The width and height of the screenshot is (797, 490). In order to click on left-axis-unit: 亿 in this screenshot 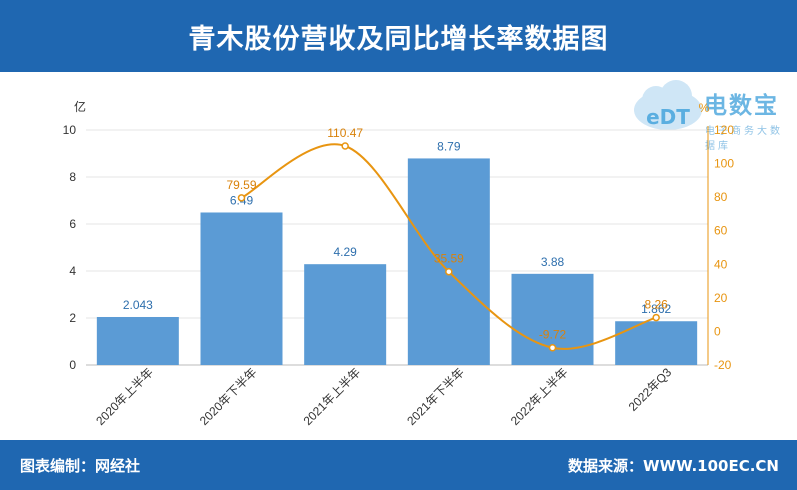, I will do `click(80, 106)`.